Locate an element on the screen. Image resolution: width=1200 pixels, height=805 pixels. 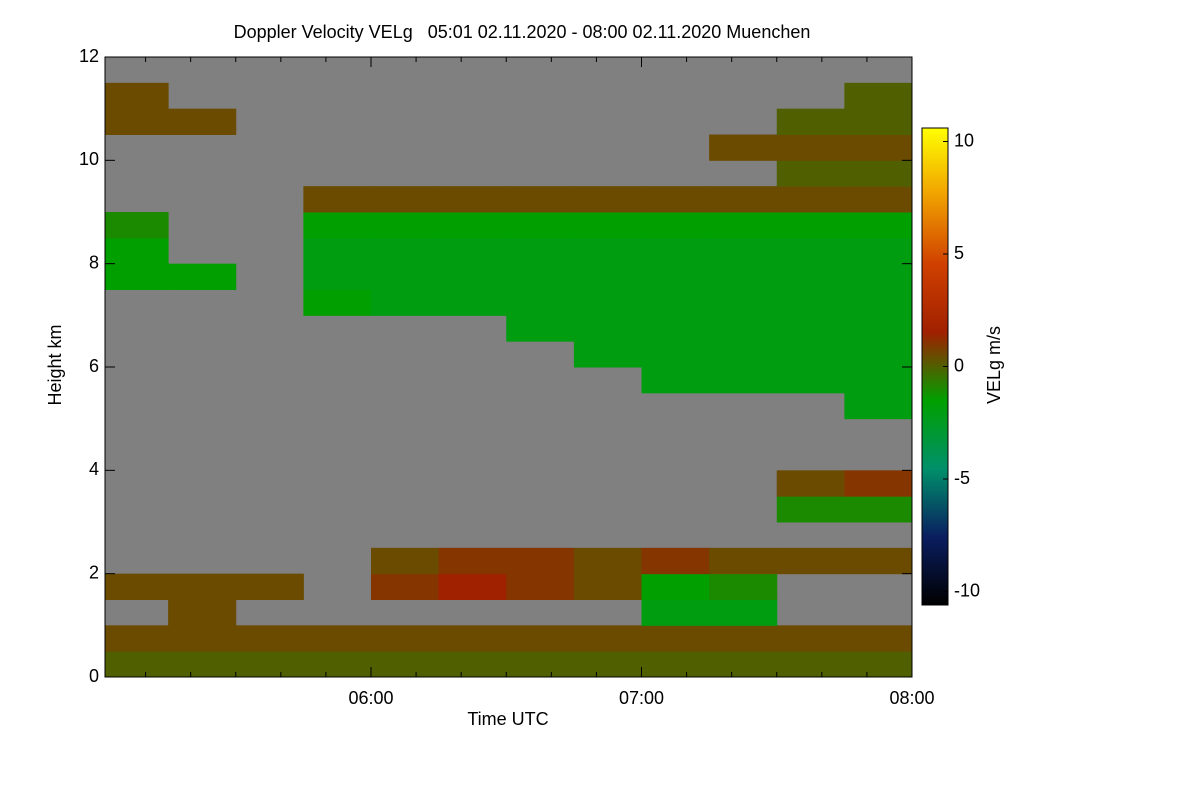
y-tick-label: 12 is located at coordinates (89, 56).